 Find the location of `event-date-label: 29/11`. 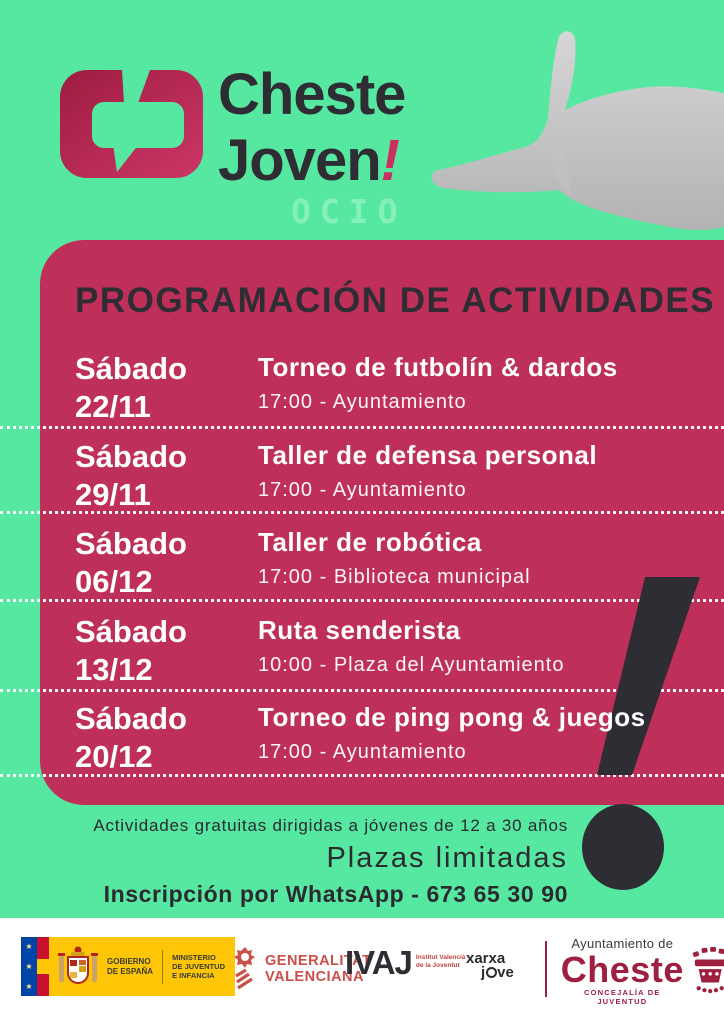

event-date-label: 29/11 is located at coordinates (113, 494).